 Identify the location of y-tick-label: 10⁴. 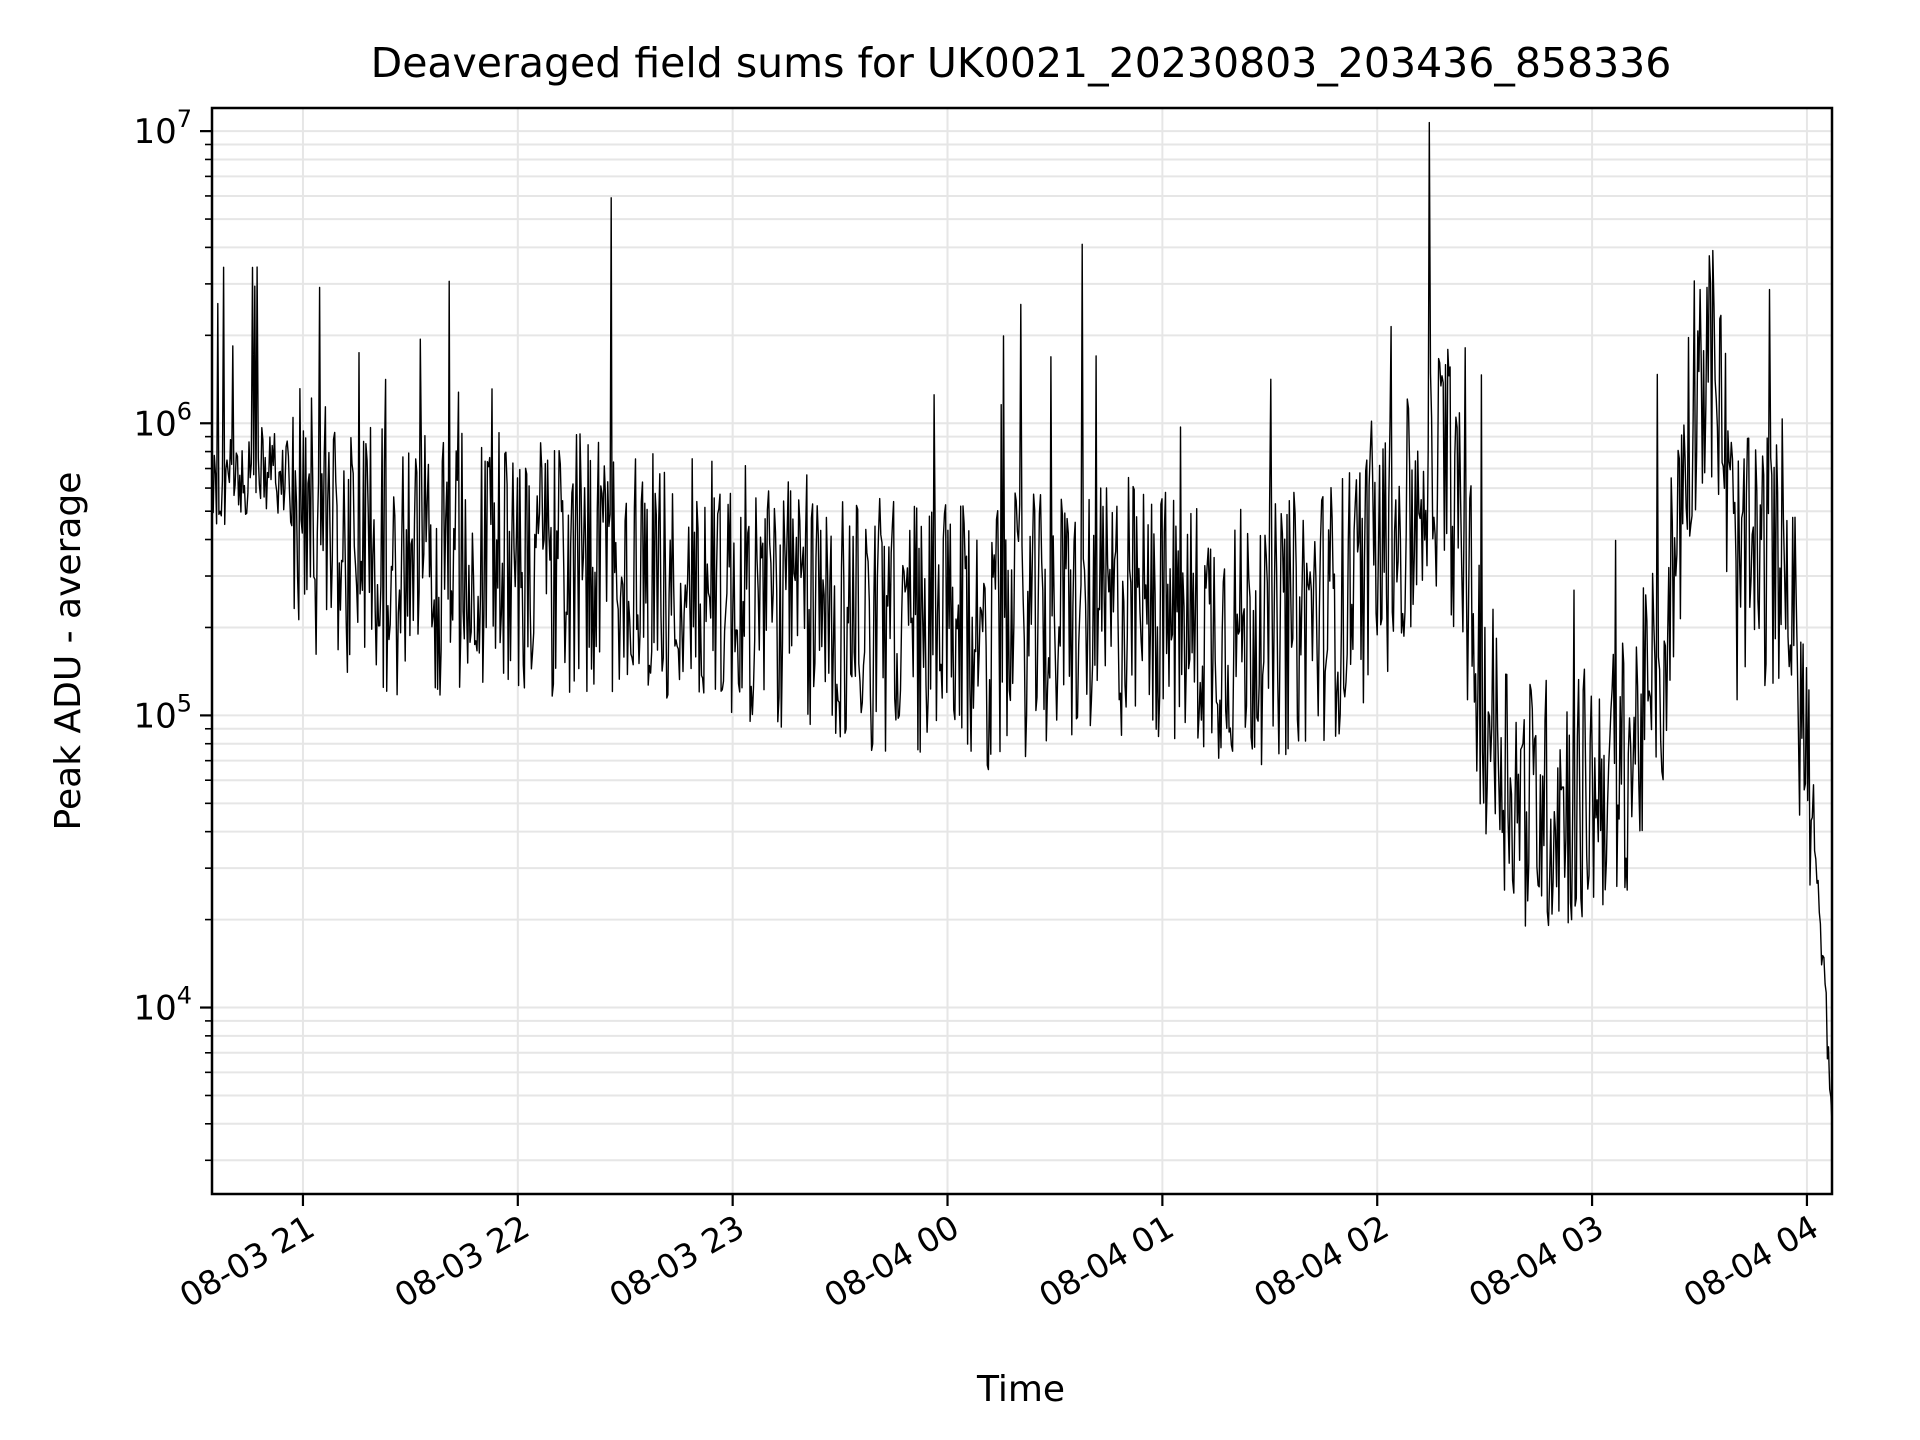
(162, 1005).